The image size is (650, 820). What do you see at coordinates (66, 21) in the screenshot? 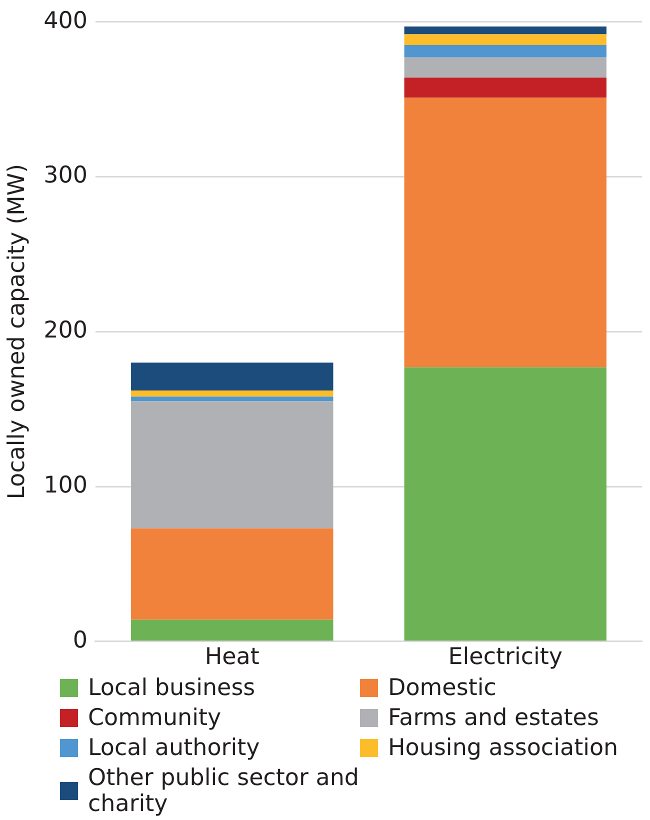
I see `y-tick-label: 400` at bounding box center [66, 21].